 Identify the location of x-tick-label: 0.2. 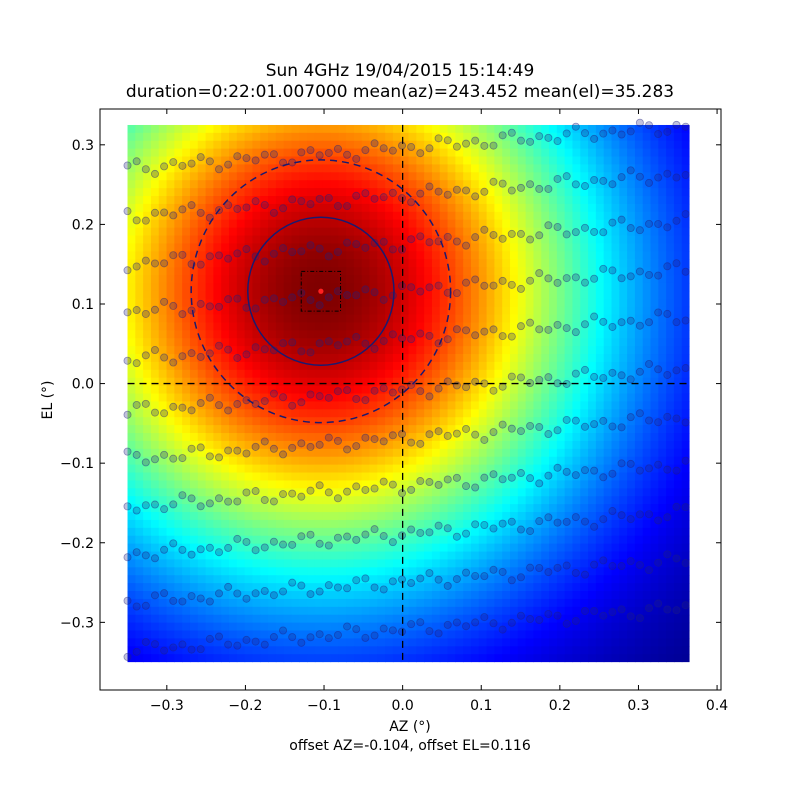
(560, 706).